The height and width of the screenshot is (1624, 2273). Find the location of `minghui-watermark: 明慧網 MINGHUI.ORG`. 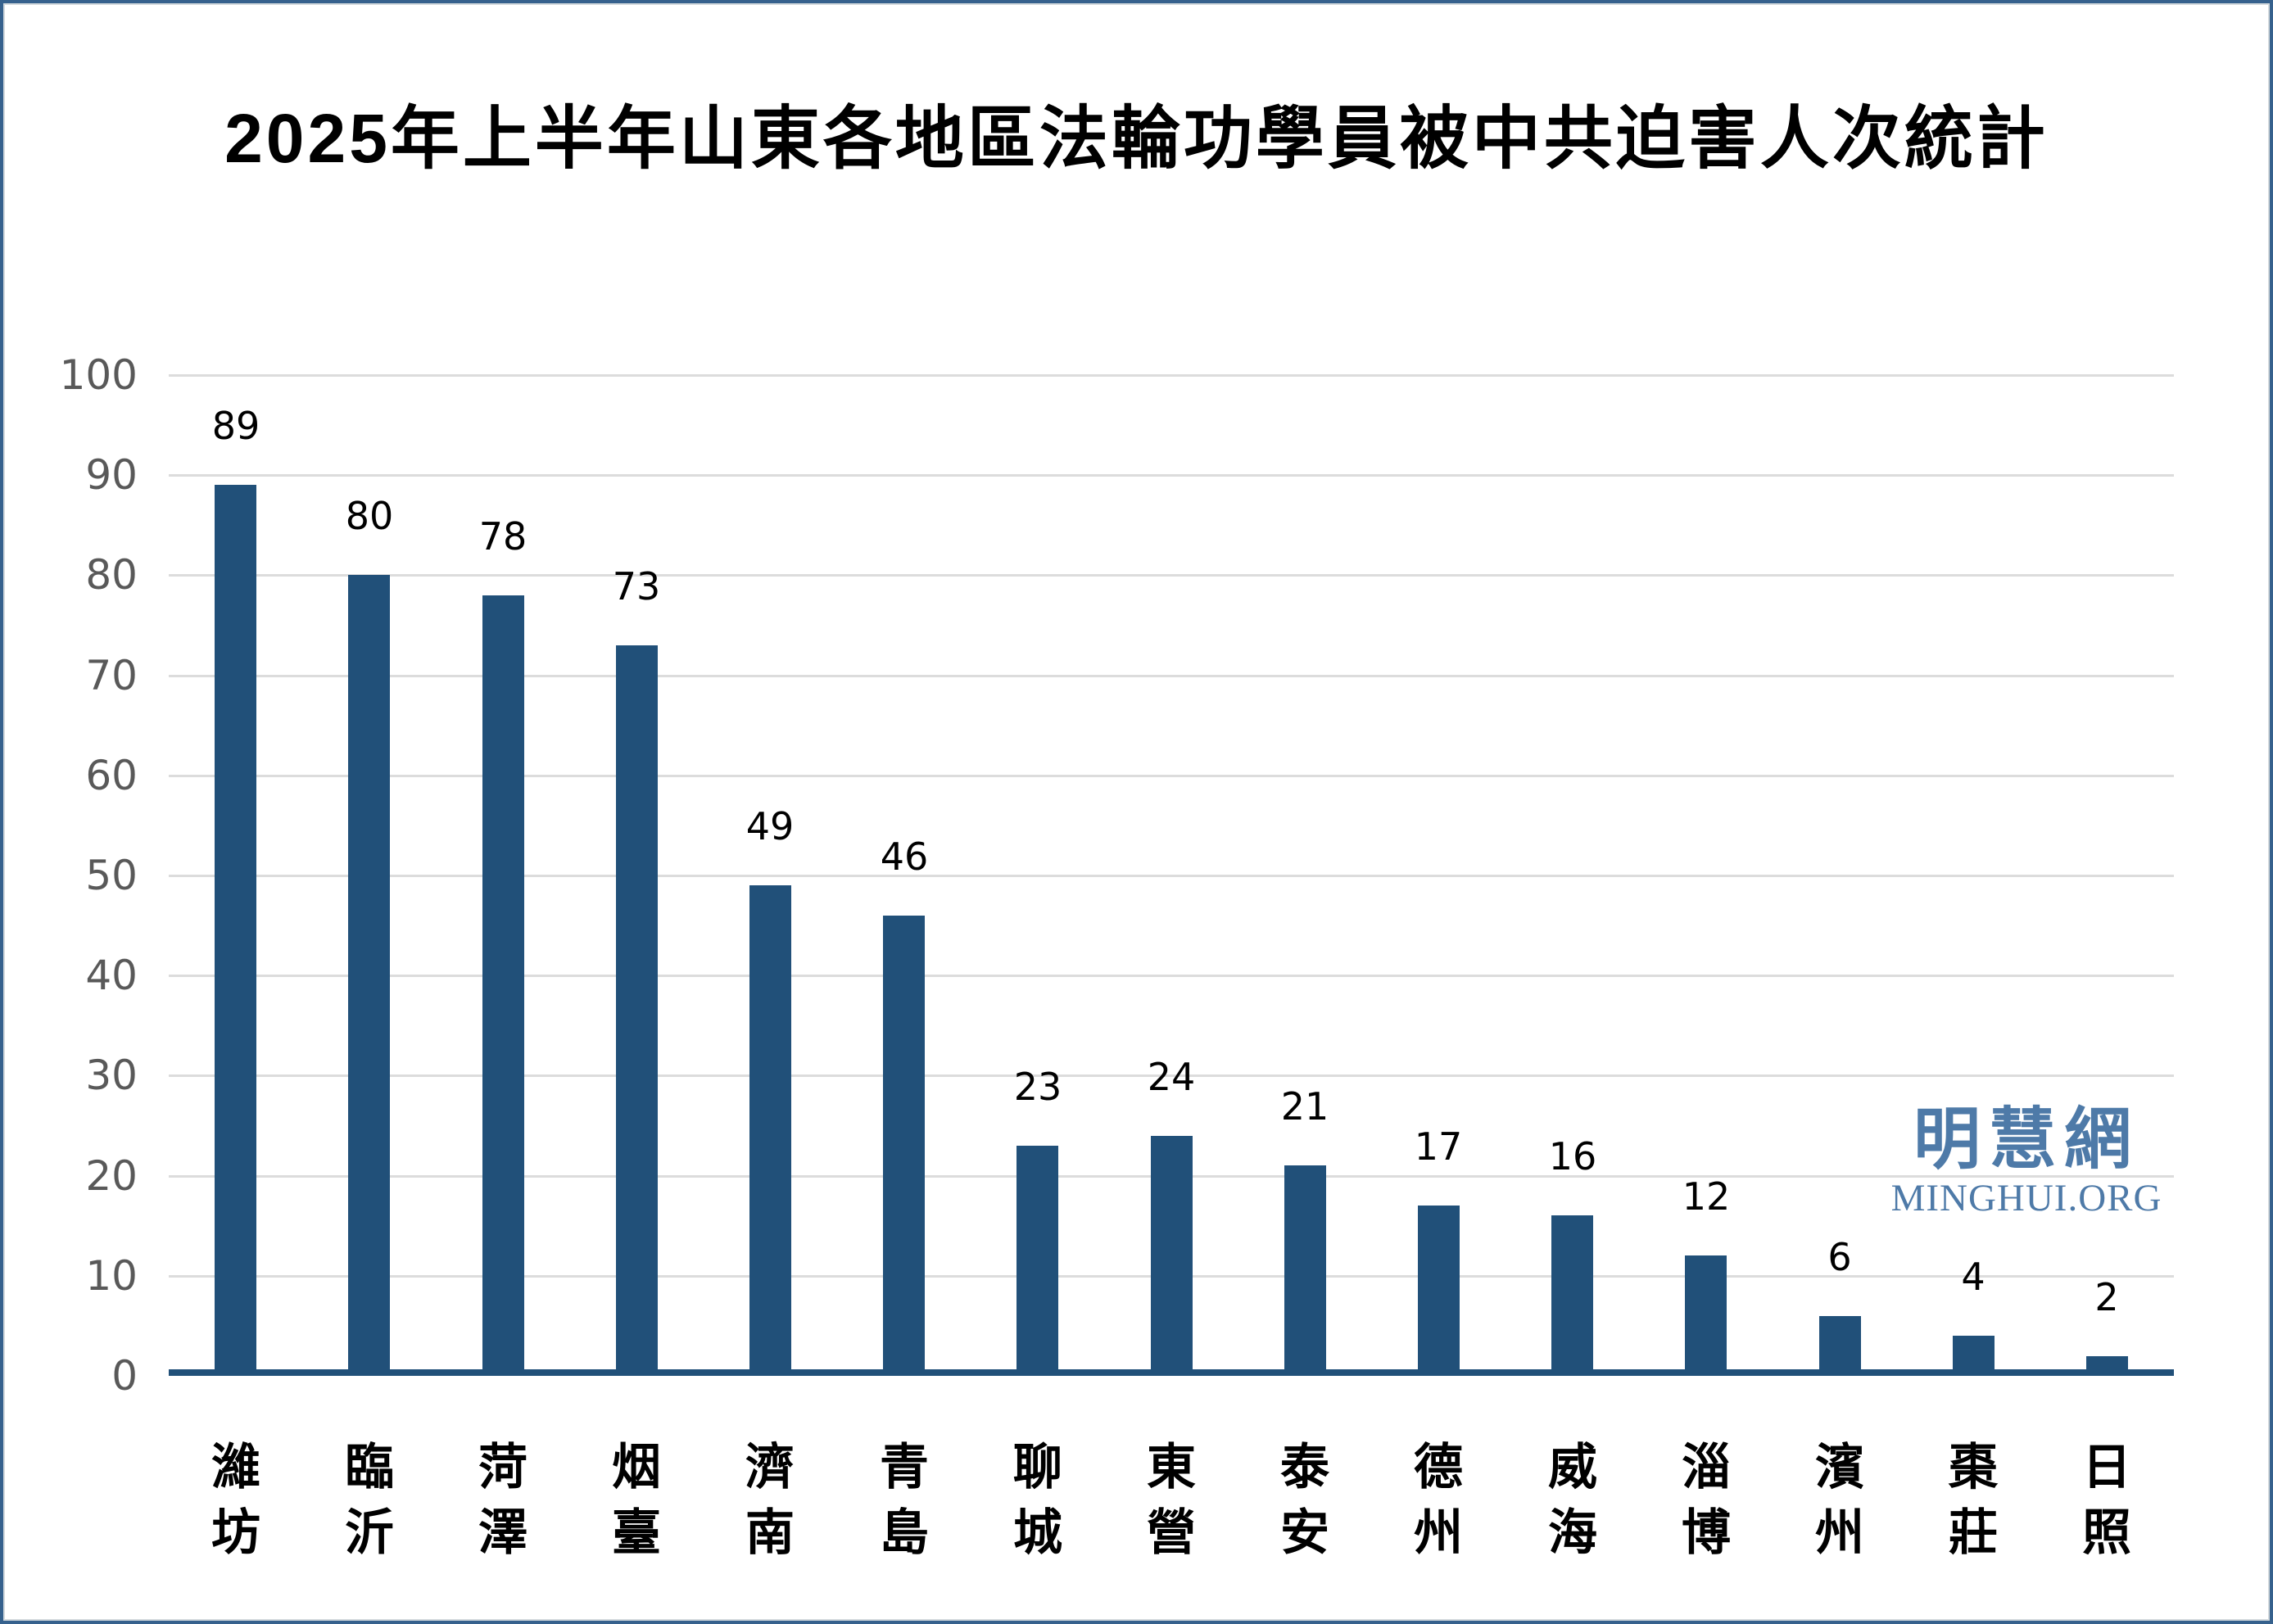

minghui-watermark: 明慧網 MINGHUI.ORG is located at coordinates (2026, 1161).